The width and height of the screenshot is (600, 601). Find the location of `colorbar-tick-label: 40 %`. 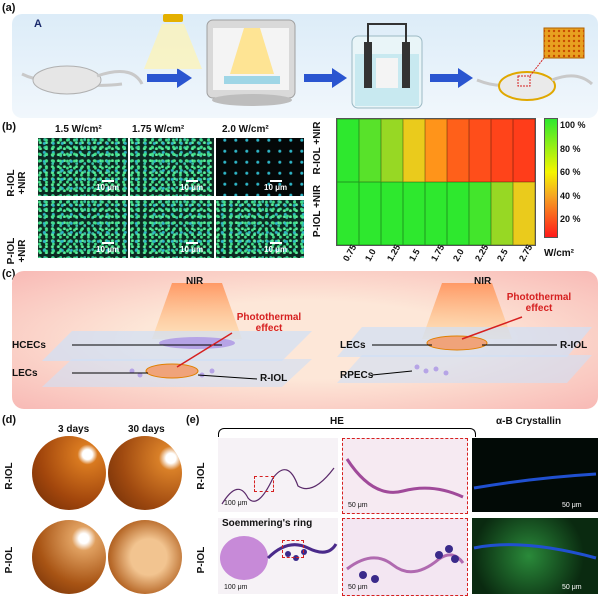

colorbar-tick-label: 40 % is located at coordinates (570, 195).